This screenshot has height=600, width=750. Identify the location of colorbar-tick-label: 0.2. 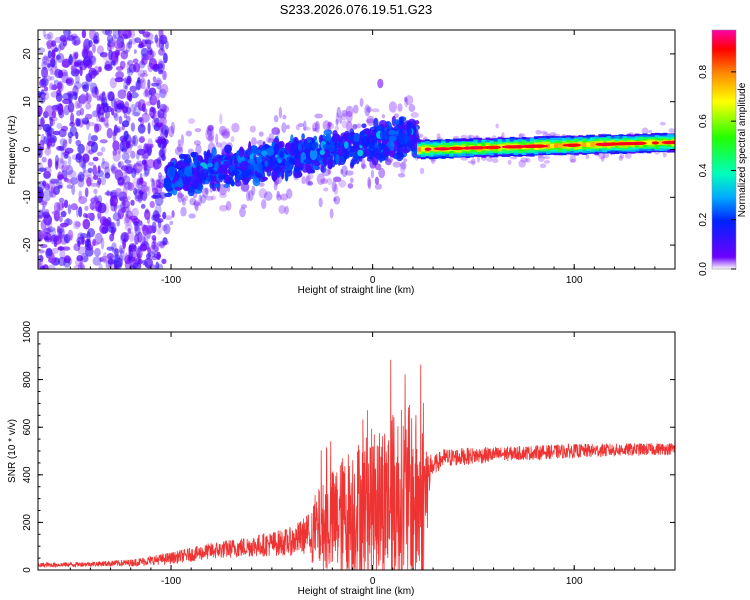
(703, 219).